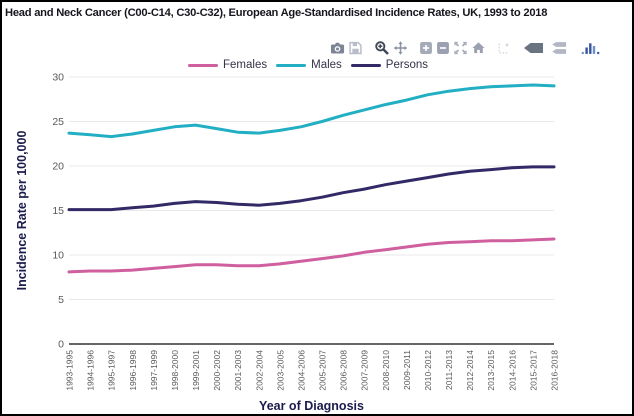 The width and height of the screenshot is (634, 416). I want to click on legend-item-persons: Persons, so click(389, 65).